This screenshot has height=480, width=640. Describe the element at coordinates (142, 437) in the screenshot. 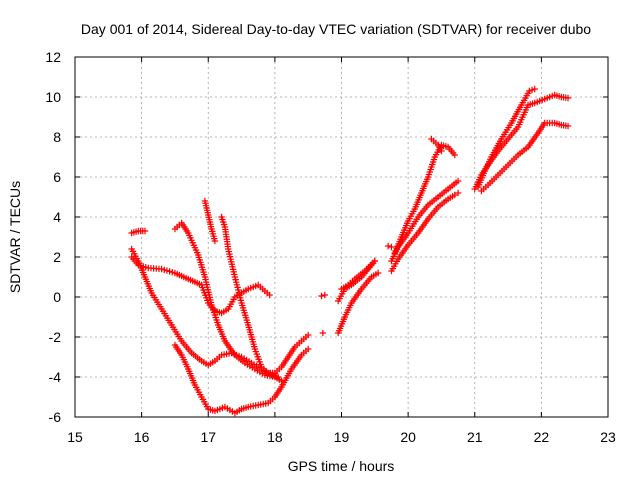

I see `x-tick-label: 16` at that location.